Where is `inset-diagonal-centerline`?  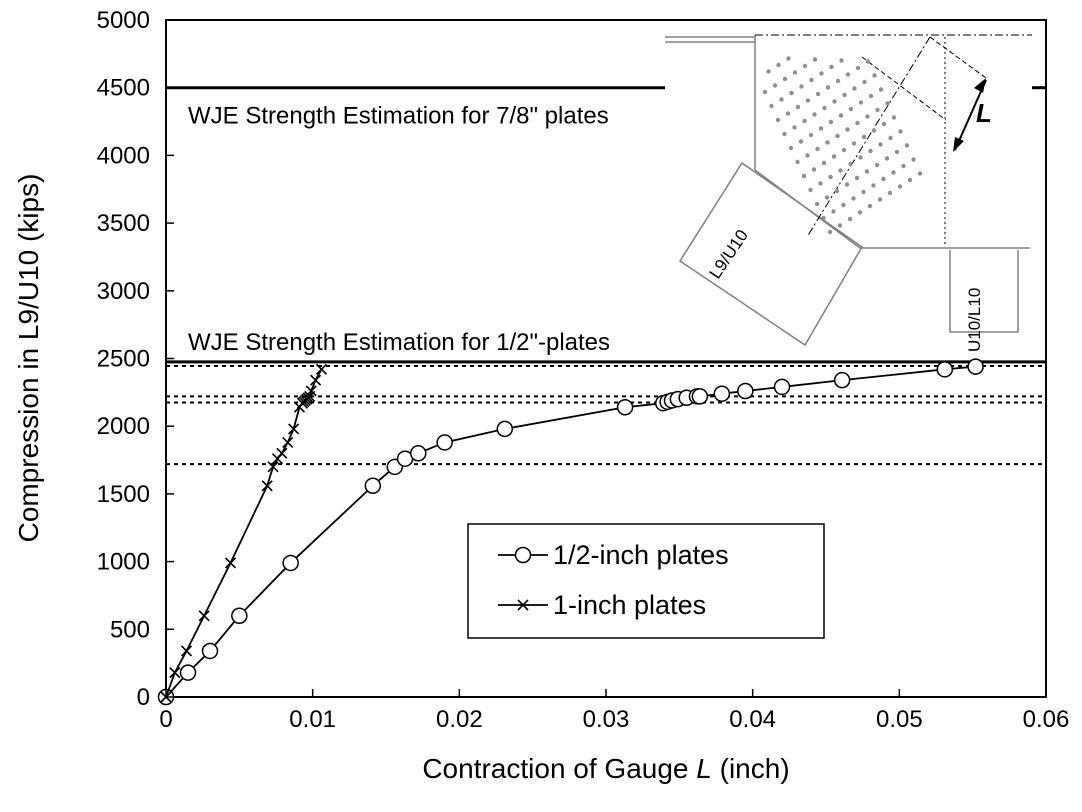
inset-diagonal-centerline is located at coordinates (868, 137).